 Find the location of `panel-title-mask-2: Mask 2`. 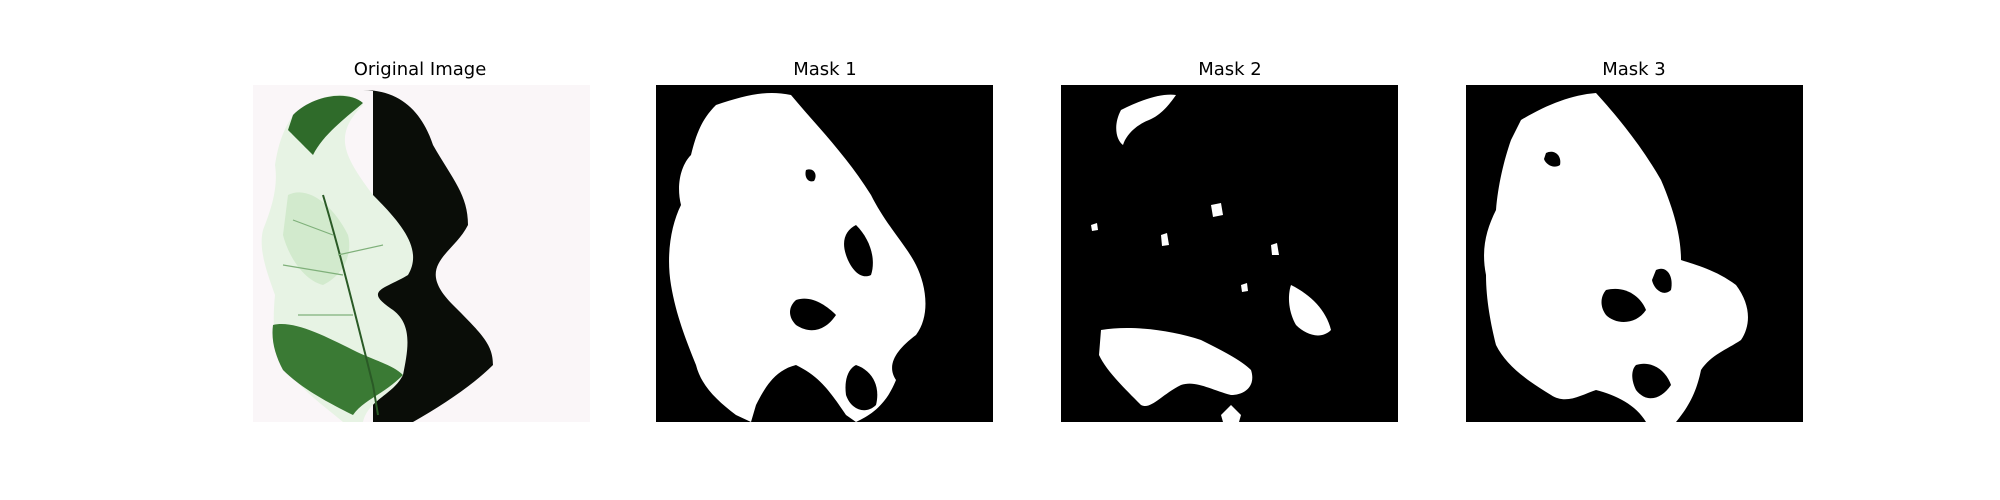

panel-title-mask-2: Mask 2 is located at coordinates (1230, 69).